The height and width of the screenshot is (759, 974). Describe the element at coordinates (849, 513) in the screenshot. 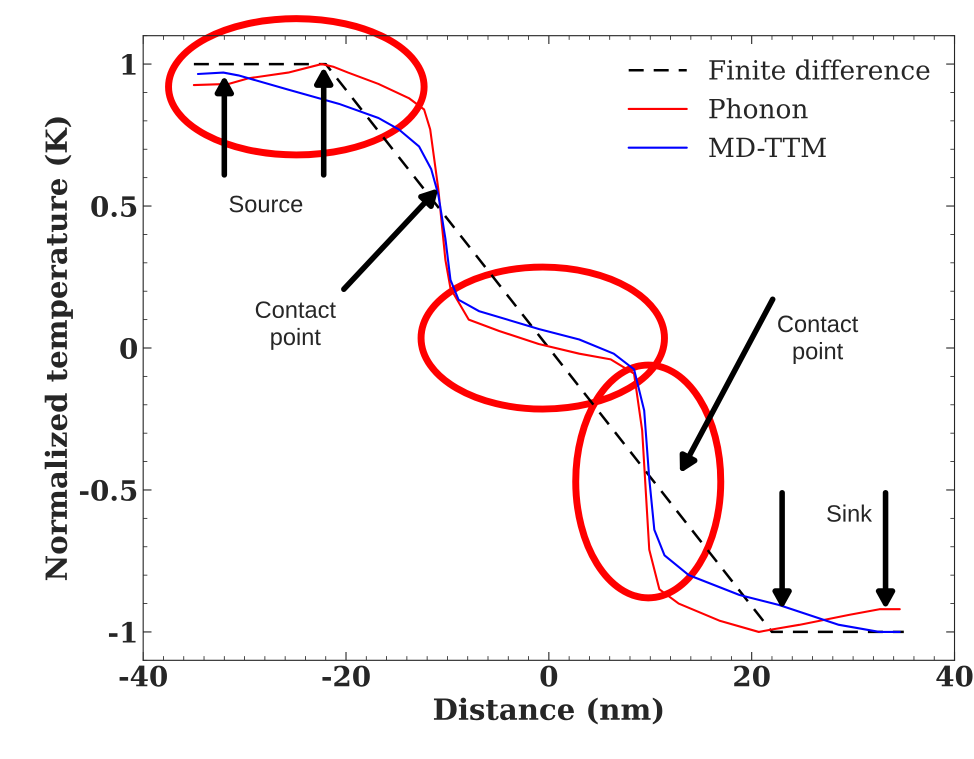

I see `annotation: Sink` at that location.